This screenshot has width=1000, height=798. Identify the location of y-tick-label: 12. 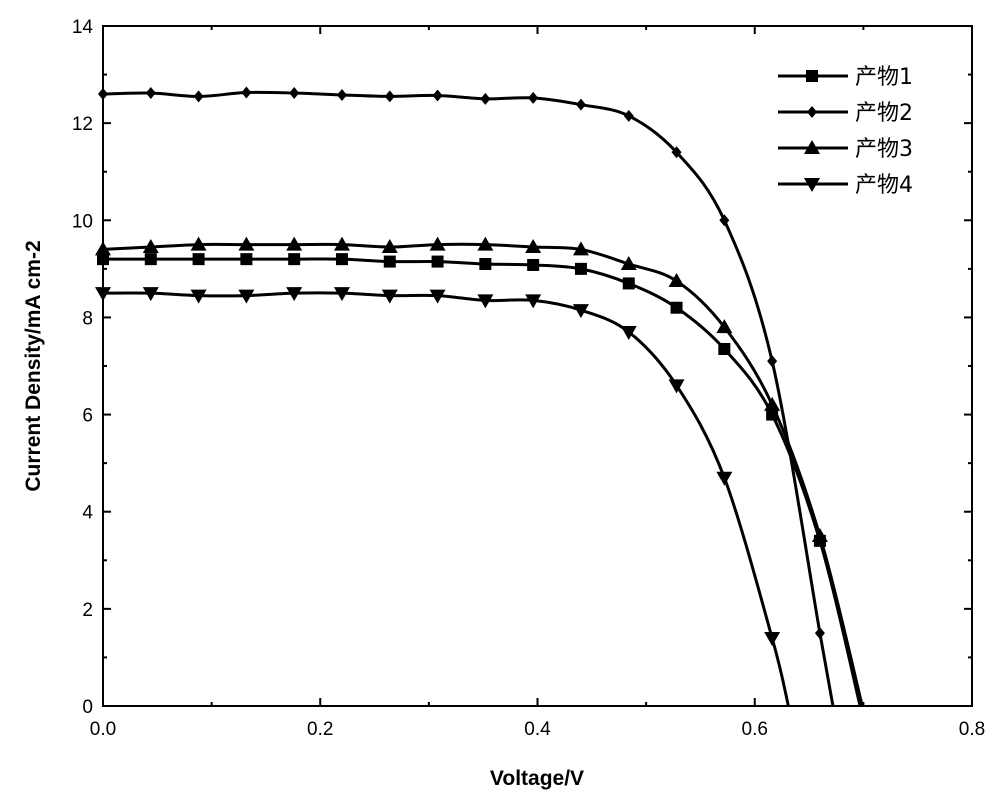
(82, 124).